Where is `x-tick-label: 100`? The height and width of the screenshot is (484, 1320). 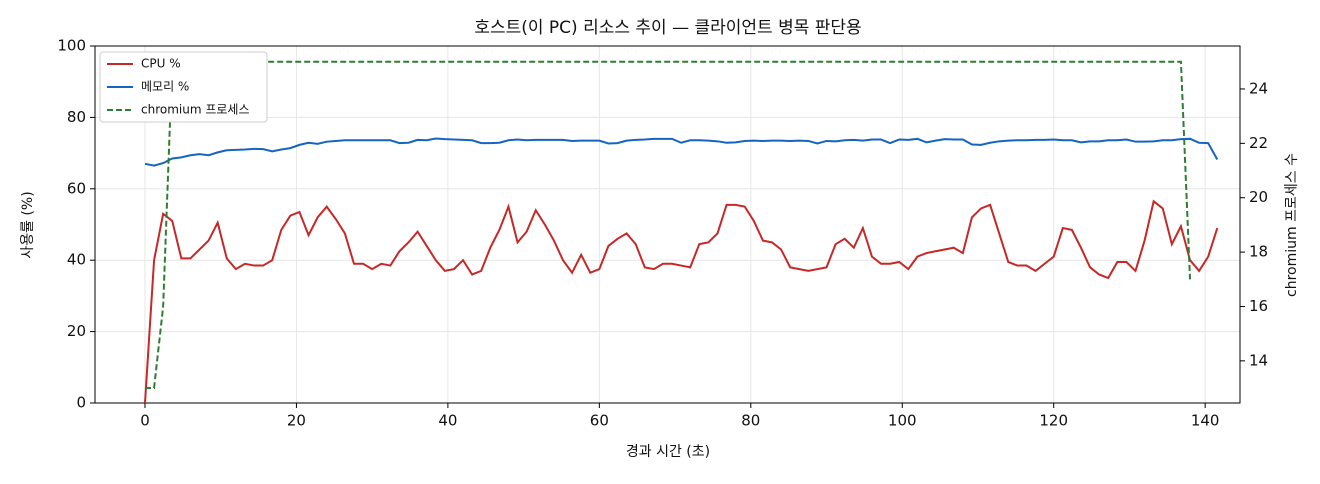
x-tick-label: 100 is located at coordinates (902, 421).